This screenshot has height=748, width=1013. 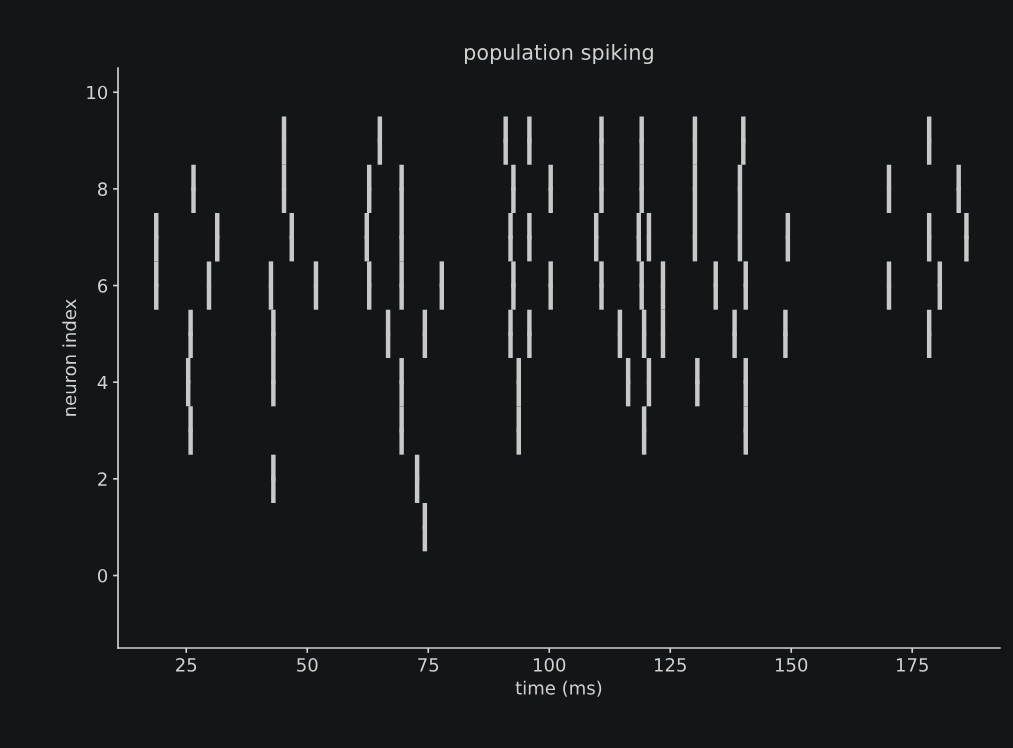 I want to click on x-tick-label: 100, so click(x=549, y=665).